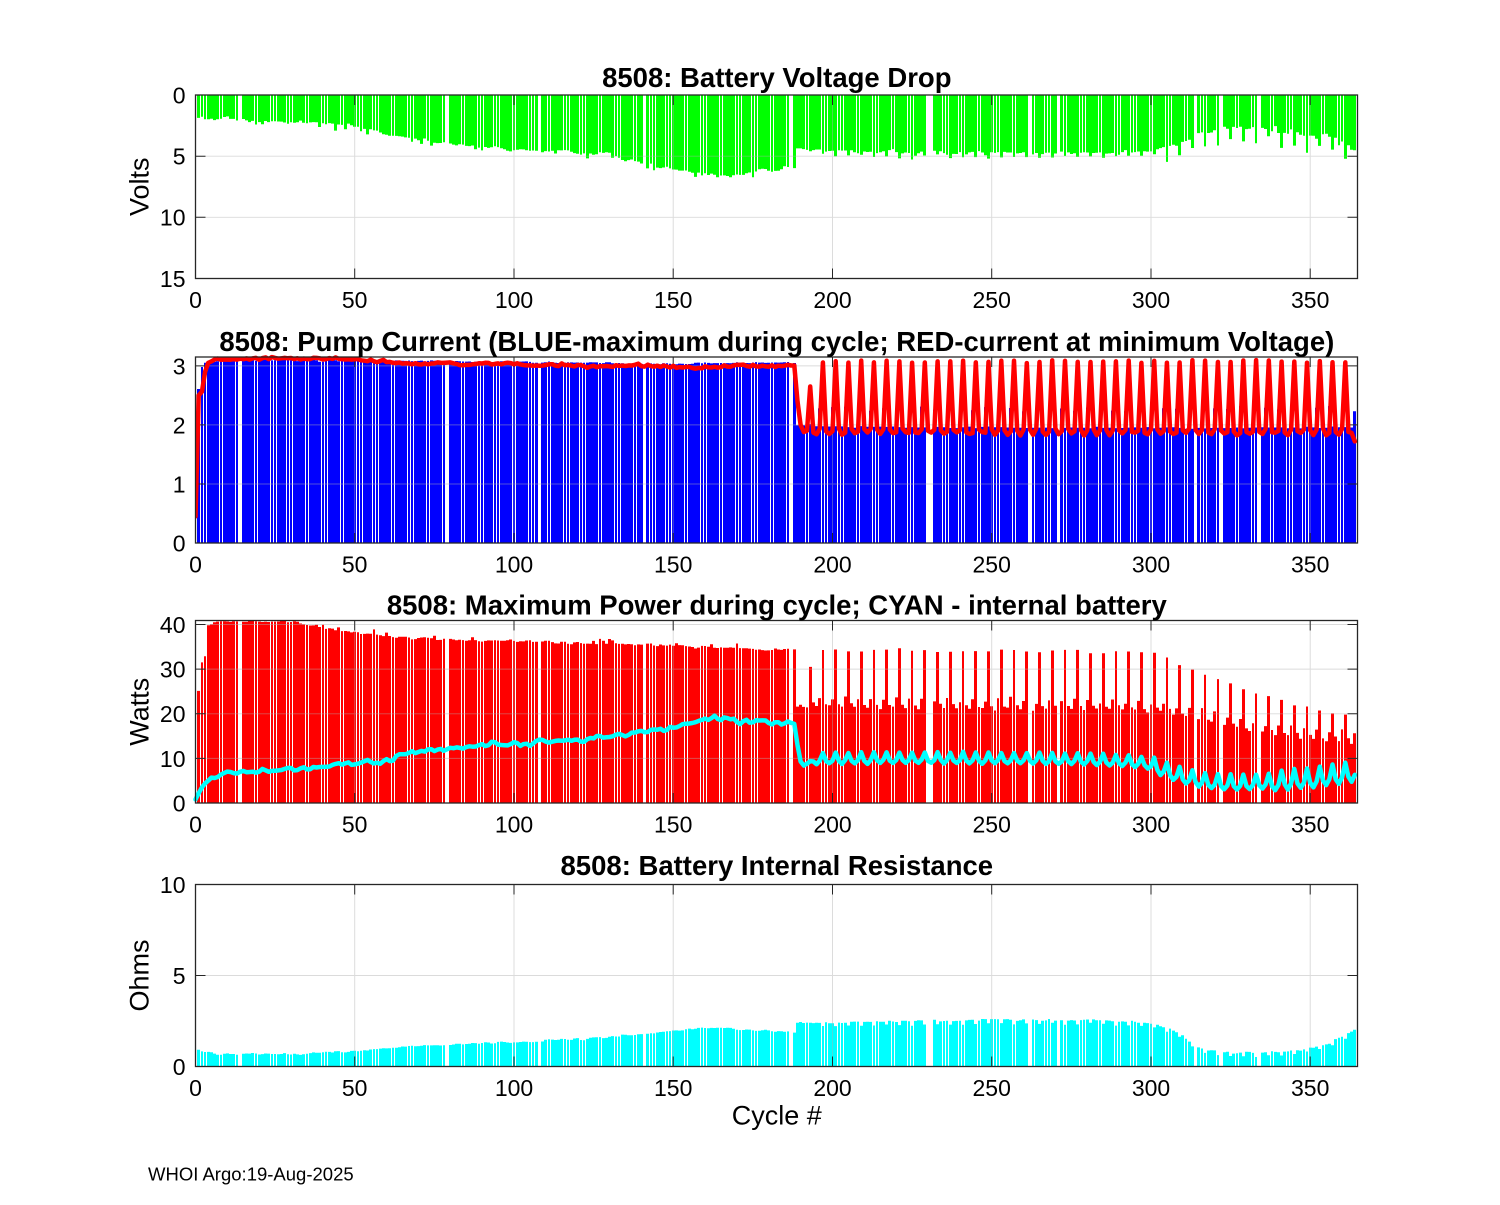  I want to click on svg-text: 15, so click(173, 279).